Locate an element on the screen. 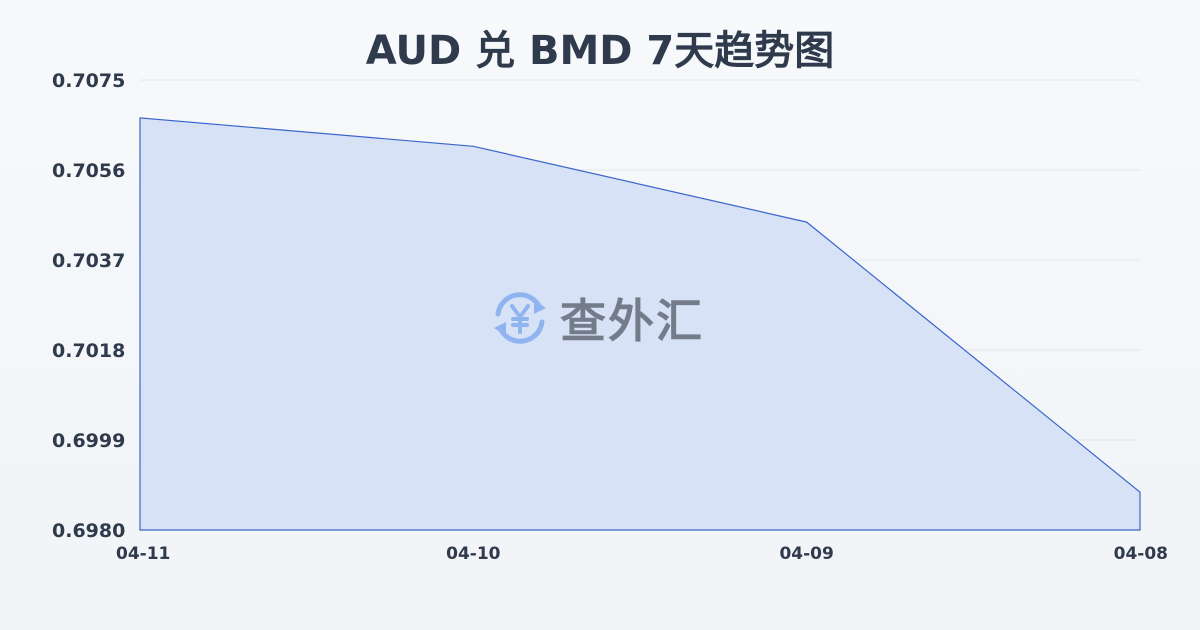 The height and width of the screenshot is (630, 1200). y-tick-label: 0.7037 is located at coordinates (88, 261).